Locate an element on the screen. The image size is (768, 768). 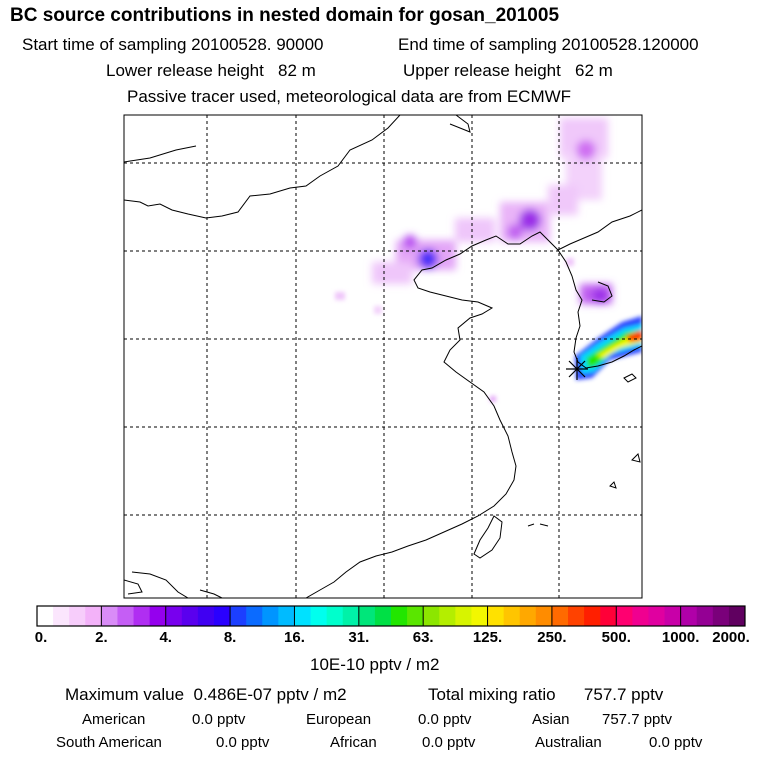
colorbar-tick-label: 0. is located at coordinates (41, 637).